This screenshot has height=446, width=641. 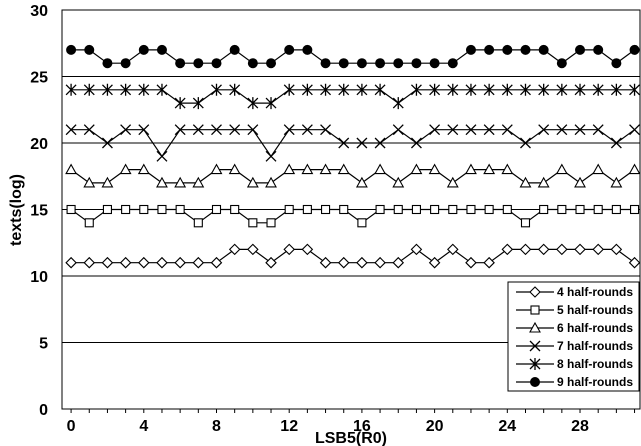 I want to click on legend-entry: 5 half-rounds, so click(x=574, y=310).